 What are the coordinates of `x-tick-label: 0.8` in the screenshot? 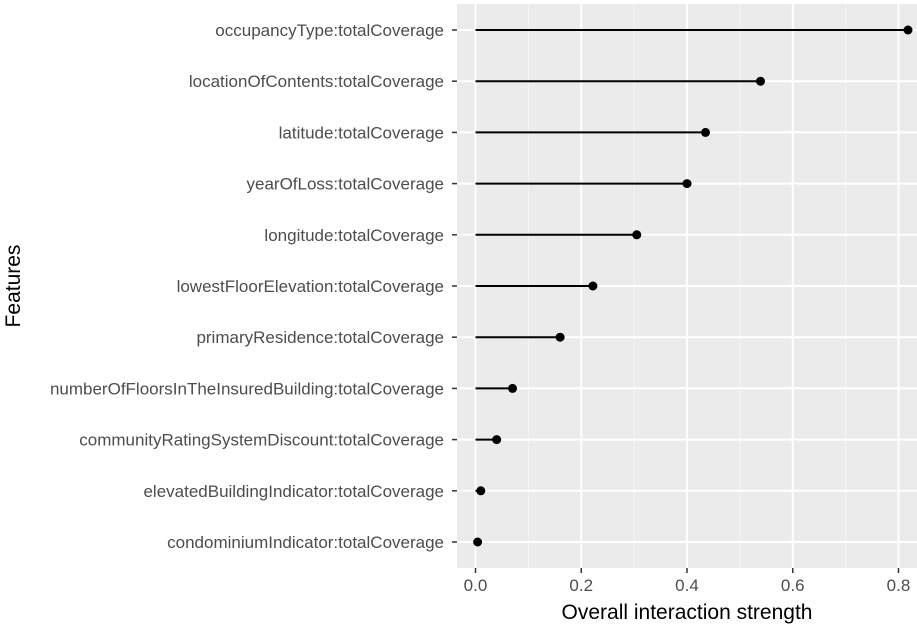 It's located at (899, 585).